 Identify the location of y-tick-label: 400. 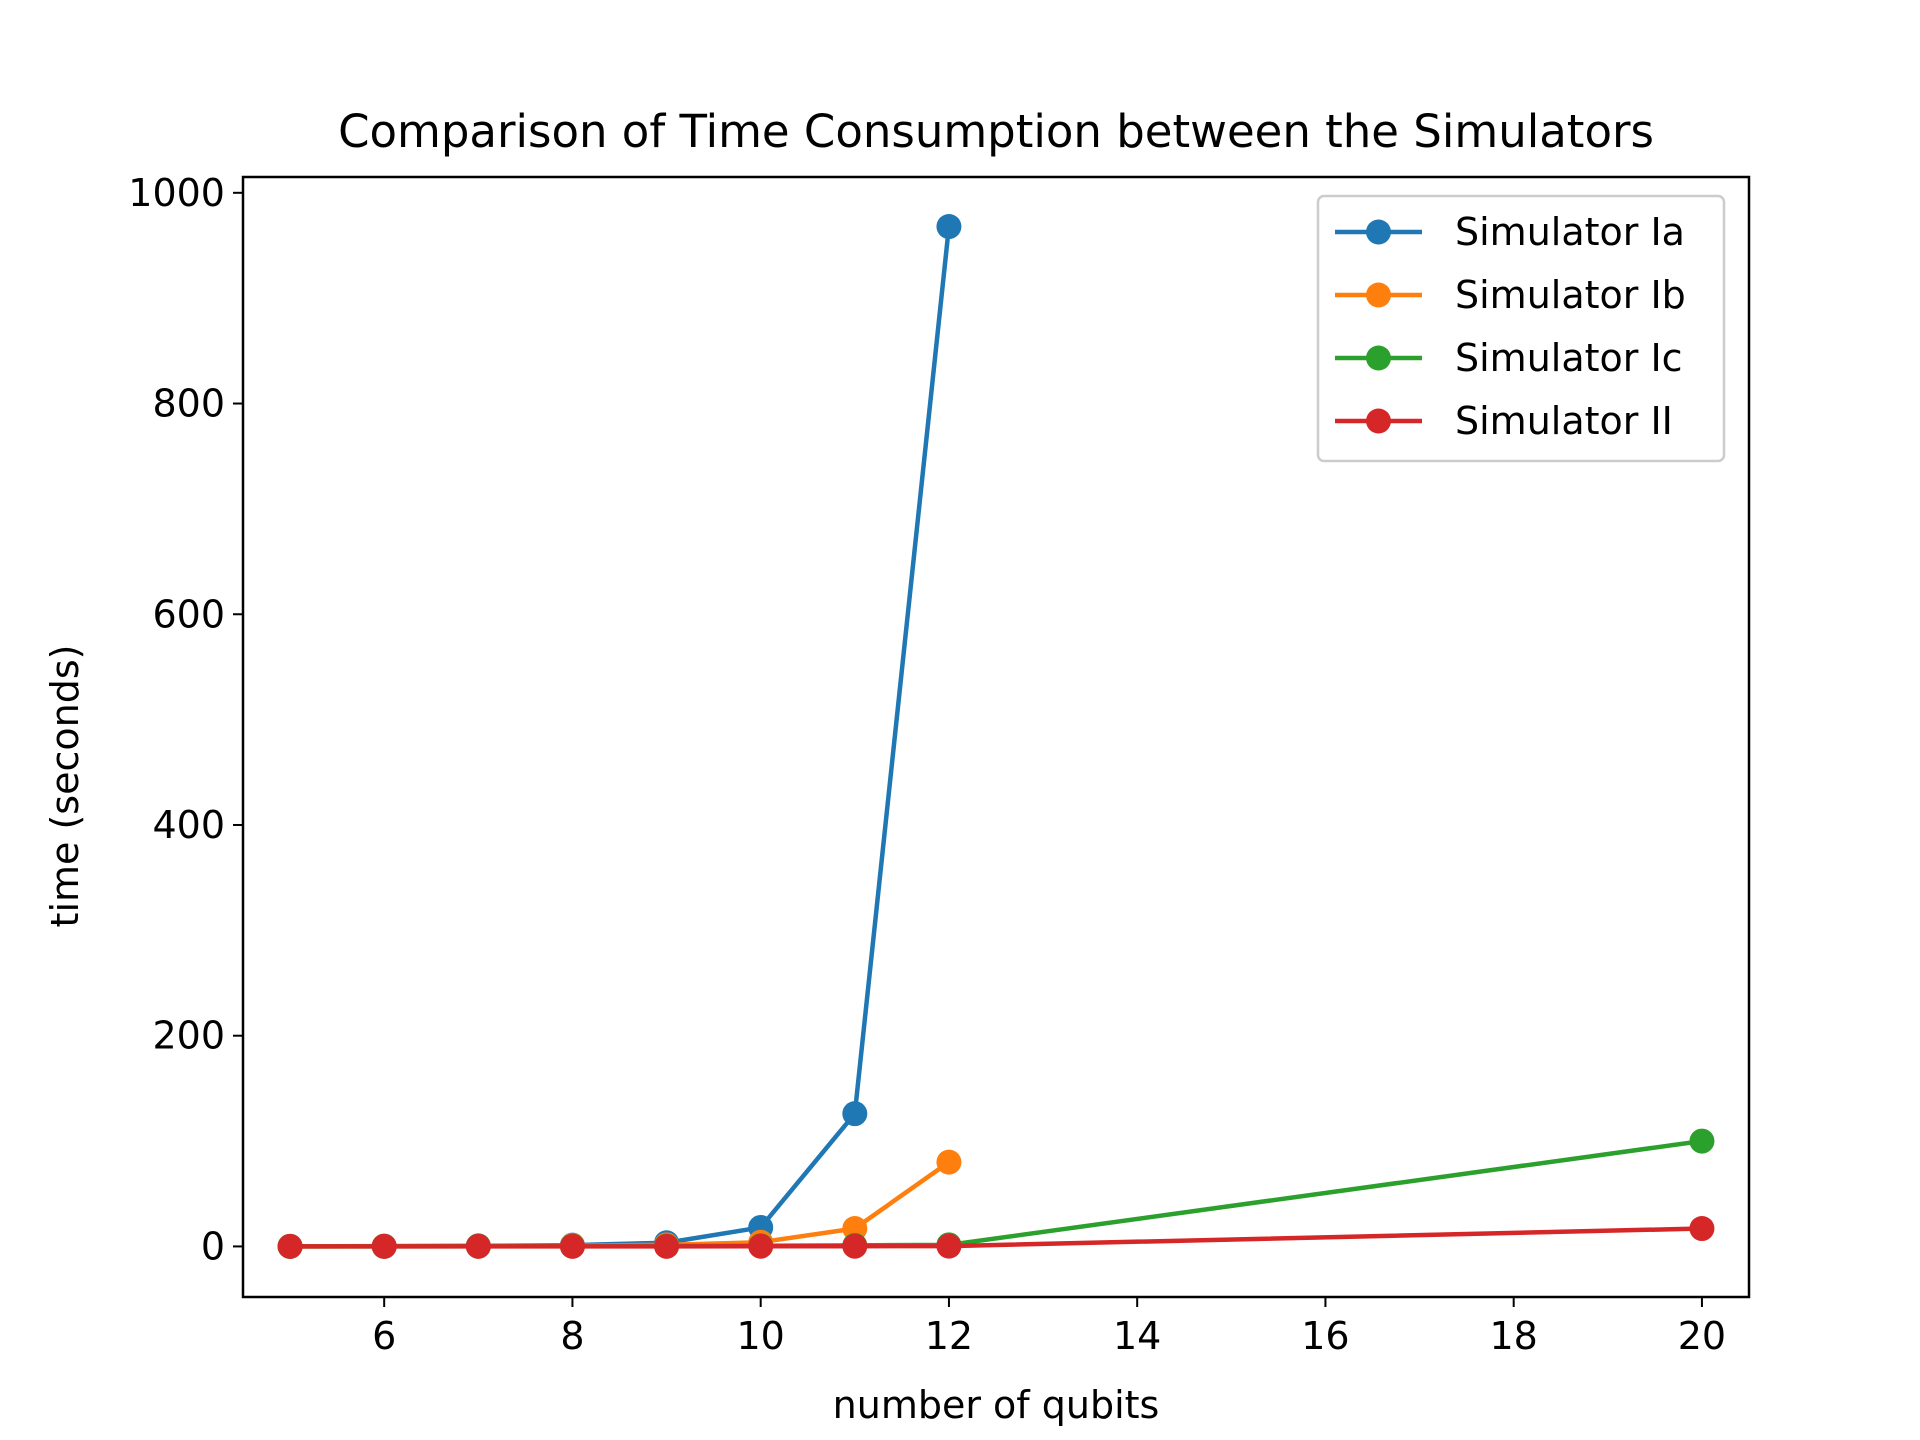
(188, 825).